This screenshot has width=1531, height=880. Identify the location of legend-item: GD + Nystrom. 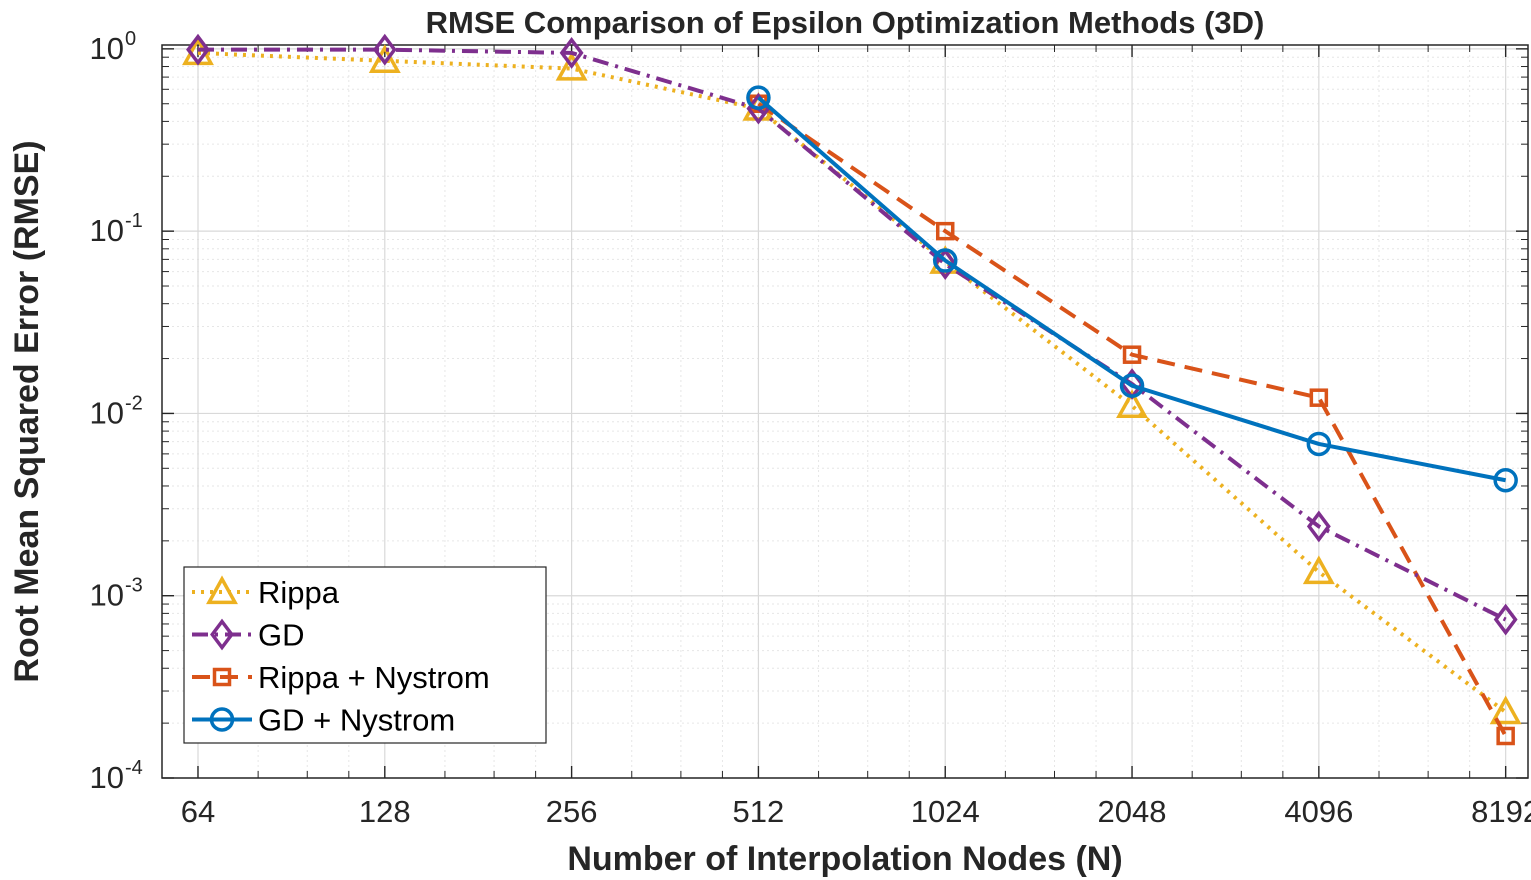
(323, 720).